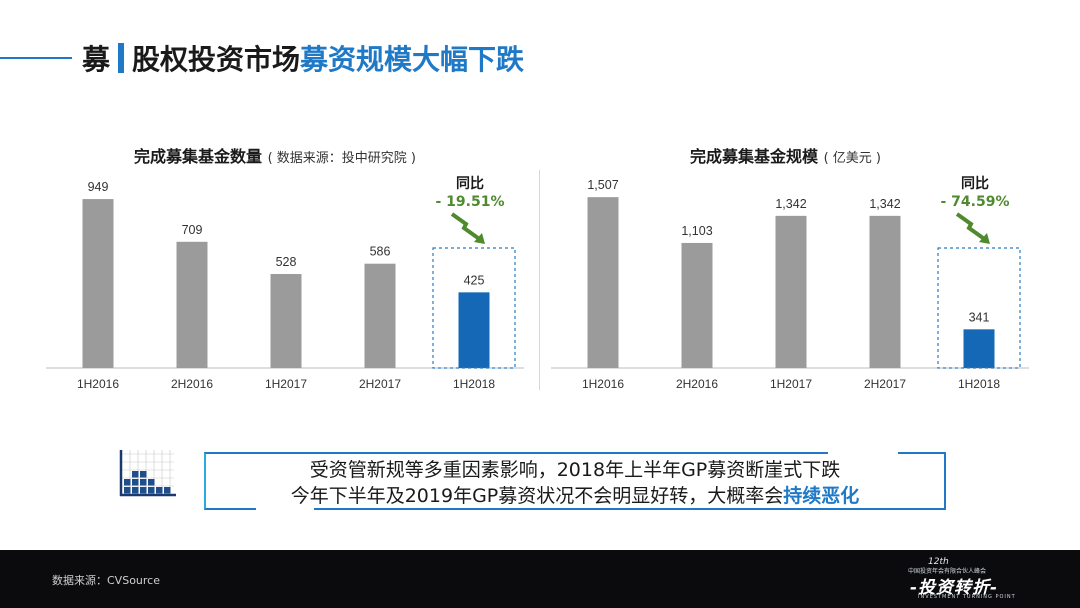 This screenshot has height=608, width=1080. What do you see at coordinates (121, 58) in the screenshot?
I see `title-separator-bar` at bounding box center [121, 58].